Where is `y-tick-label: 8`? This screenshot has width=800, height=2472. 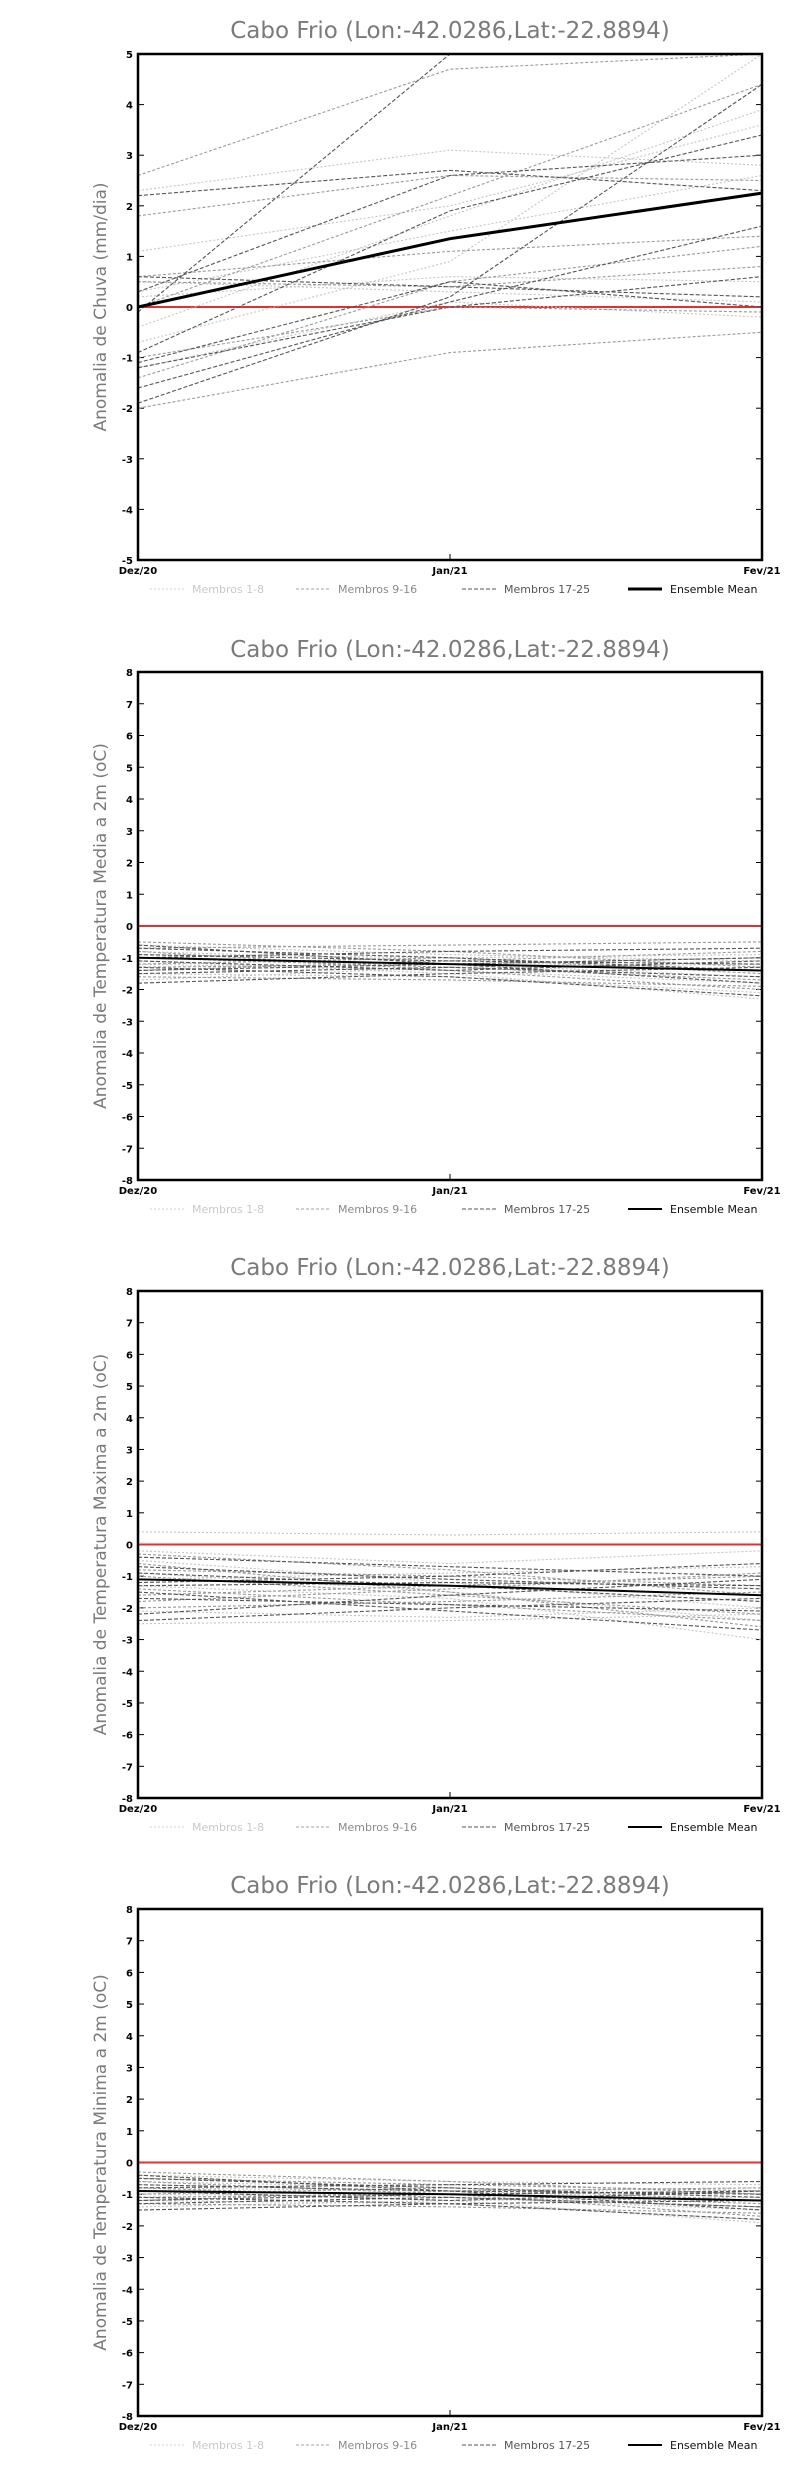 y-tick-label: 8 is located at coordinates (129, 1292).